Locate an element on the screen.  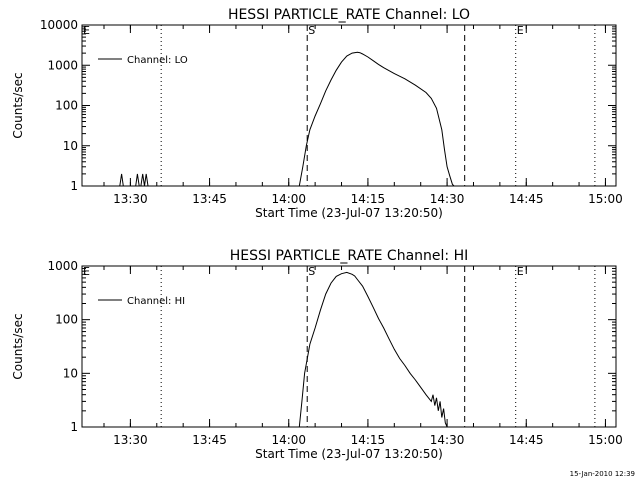
chart-title: HESSI PARTICLE_RATE Channel: LO is located at coordinates (349, 15).